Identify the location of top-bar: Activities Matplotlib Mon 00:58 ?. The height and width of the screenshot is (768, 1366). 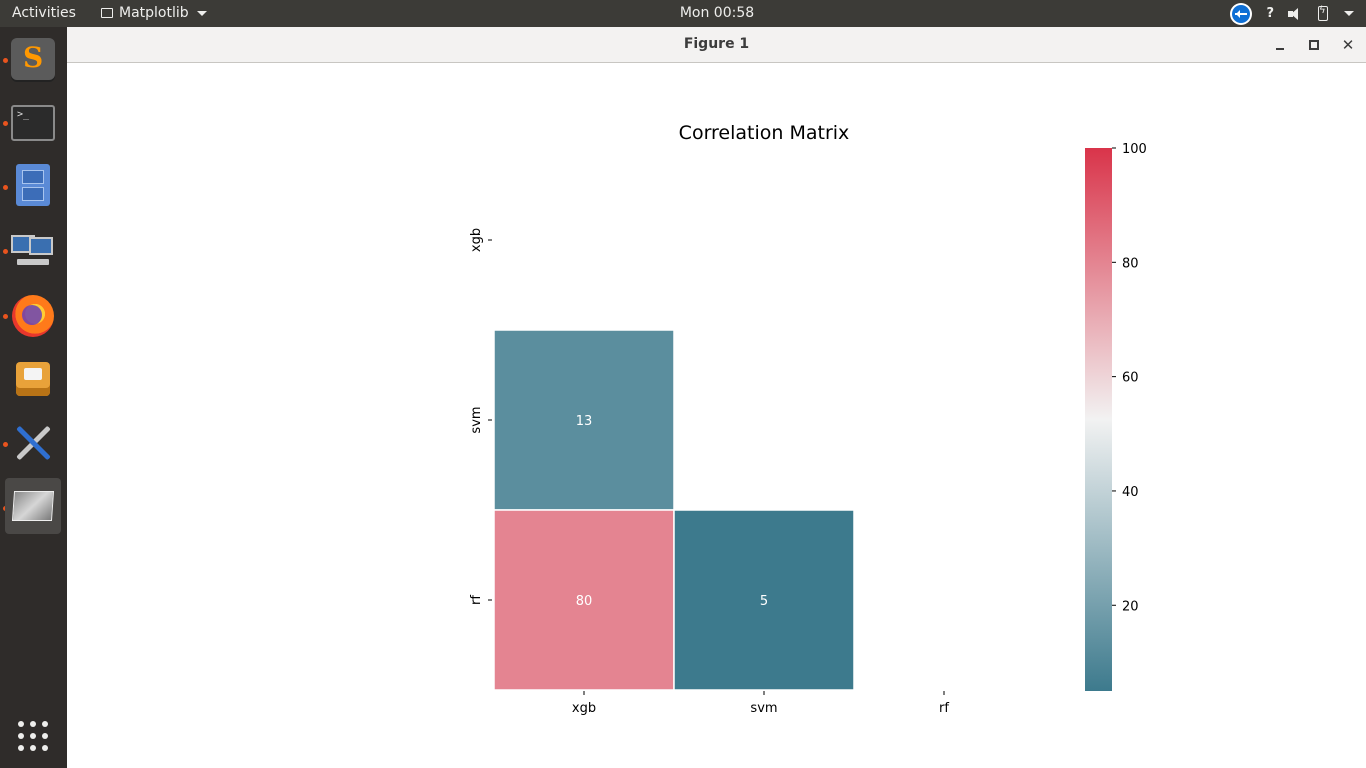
(683, 13).